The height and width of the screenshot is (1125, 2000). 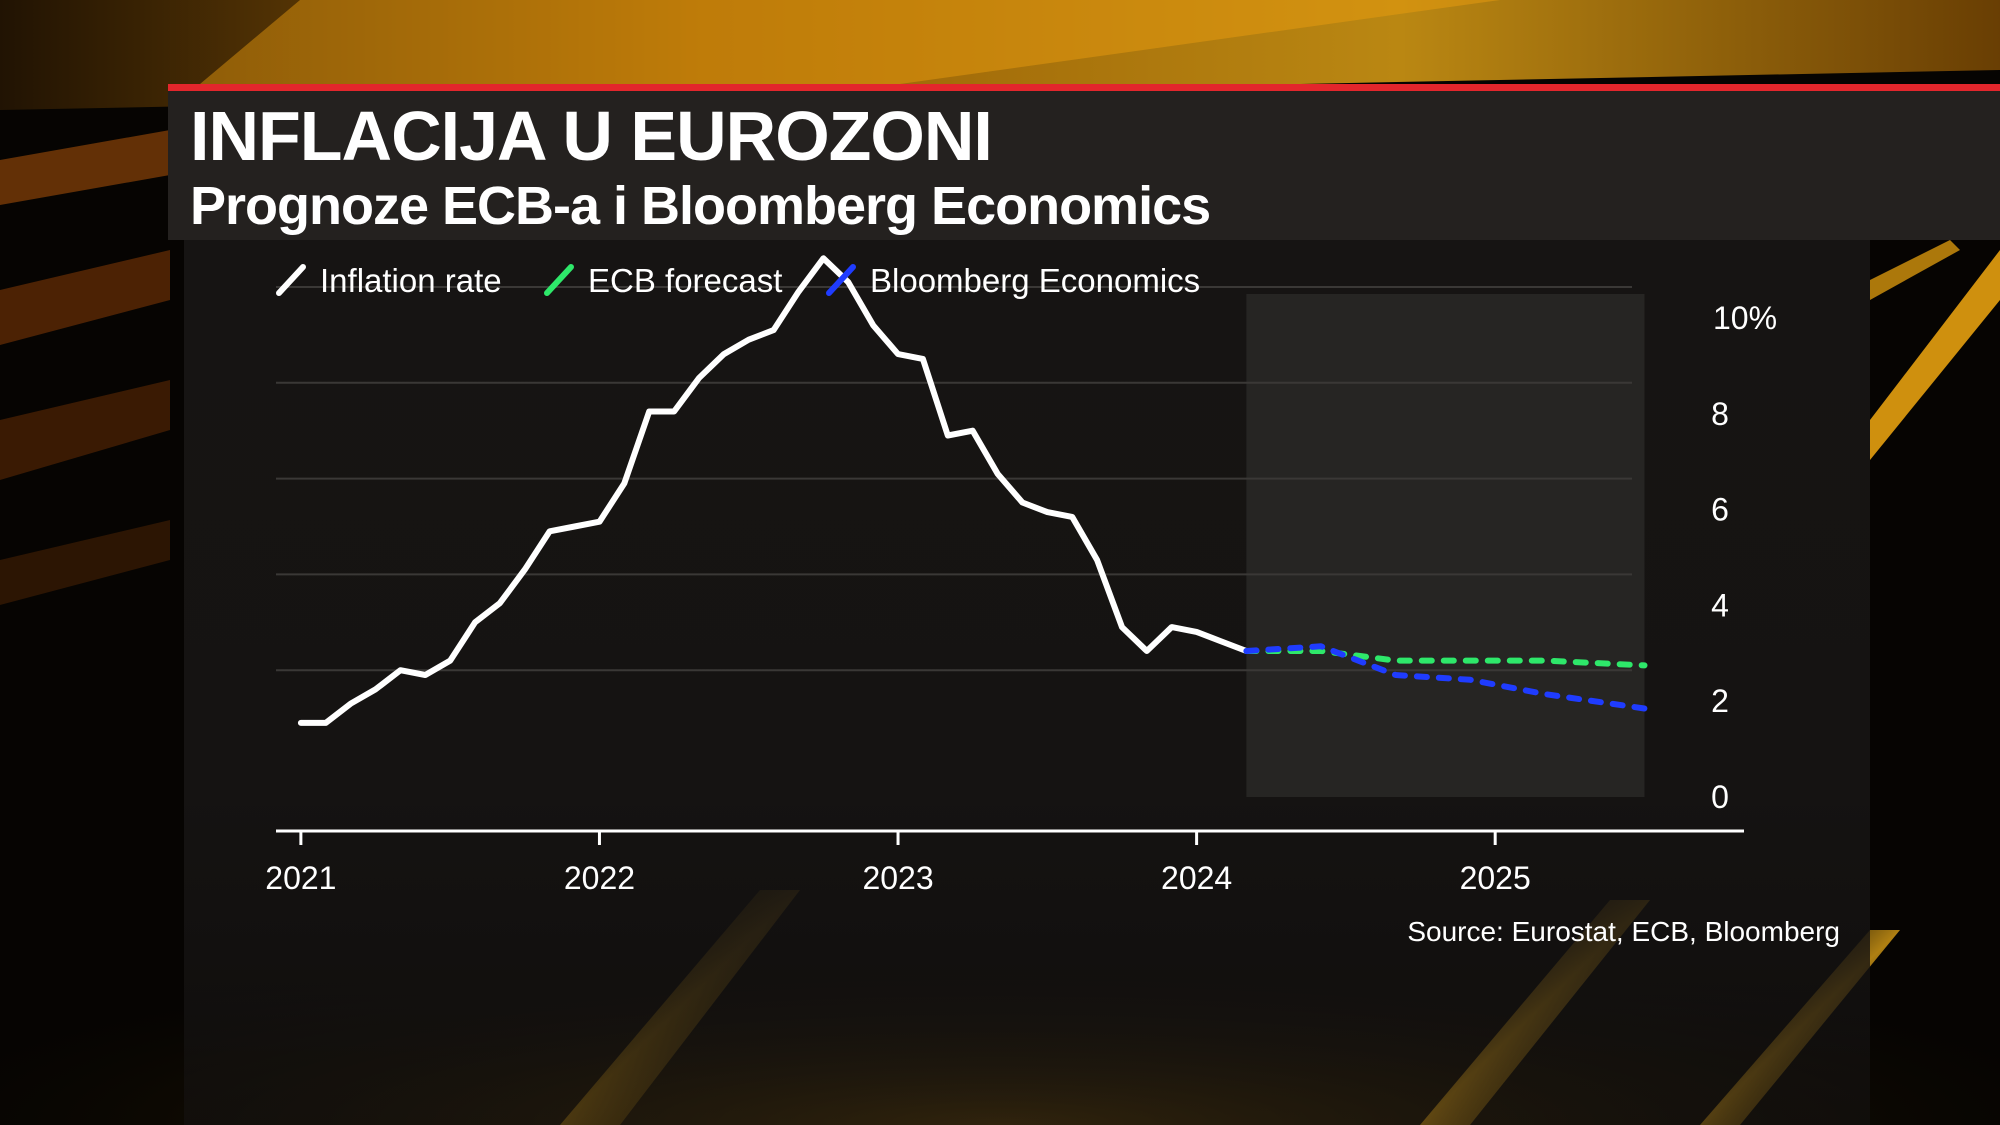 I want to click on legend-item-ecb-forecast: ECB forecast, so click(x=663, y=280).